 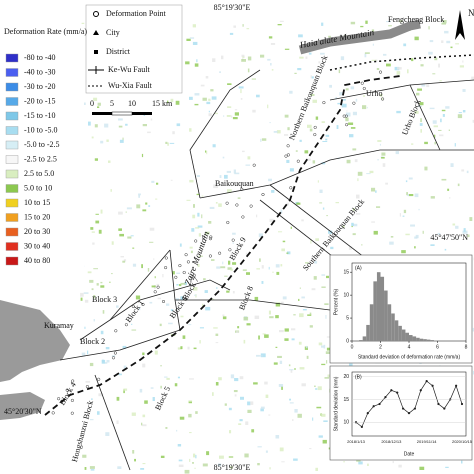 What do you see at coordinates (40, 86) in the screenshot?
I see `legend-label: -30 to -20` at bounding box center [40, 86].